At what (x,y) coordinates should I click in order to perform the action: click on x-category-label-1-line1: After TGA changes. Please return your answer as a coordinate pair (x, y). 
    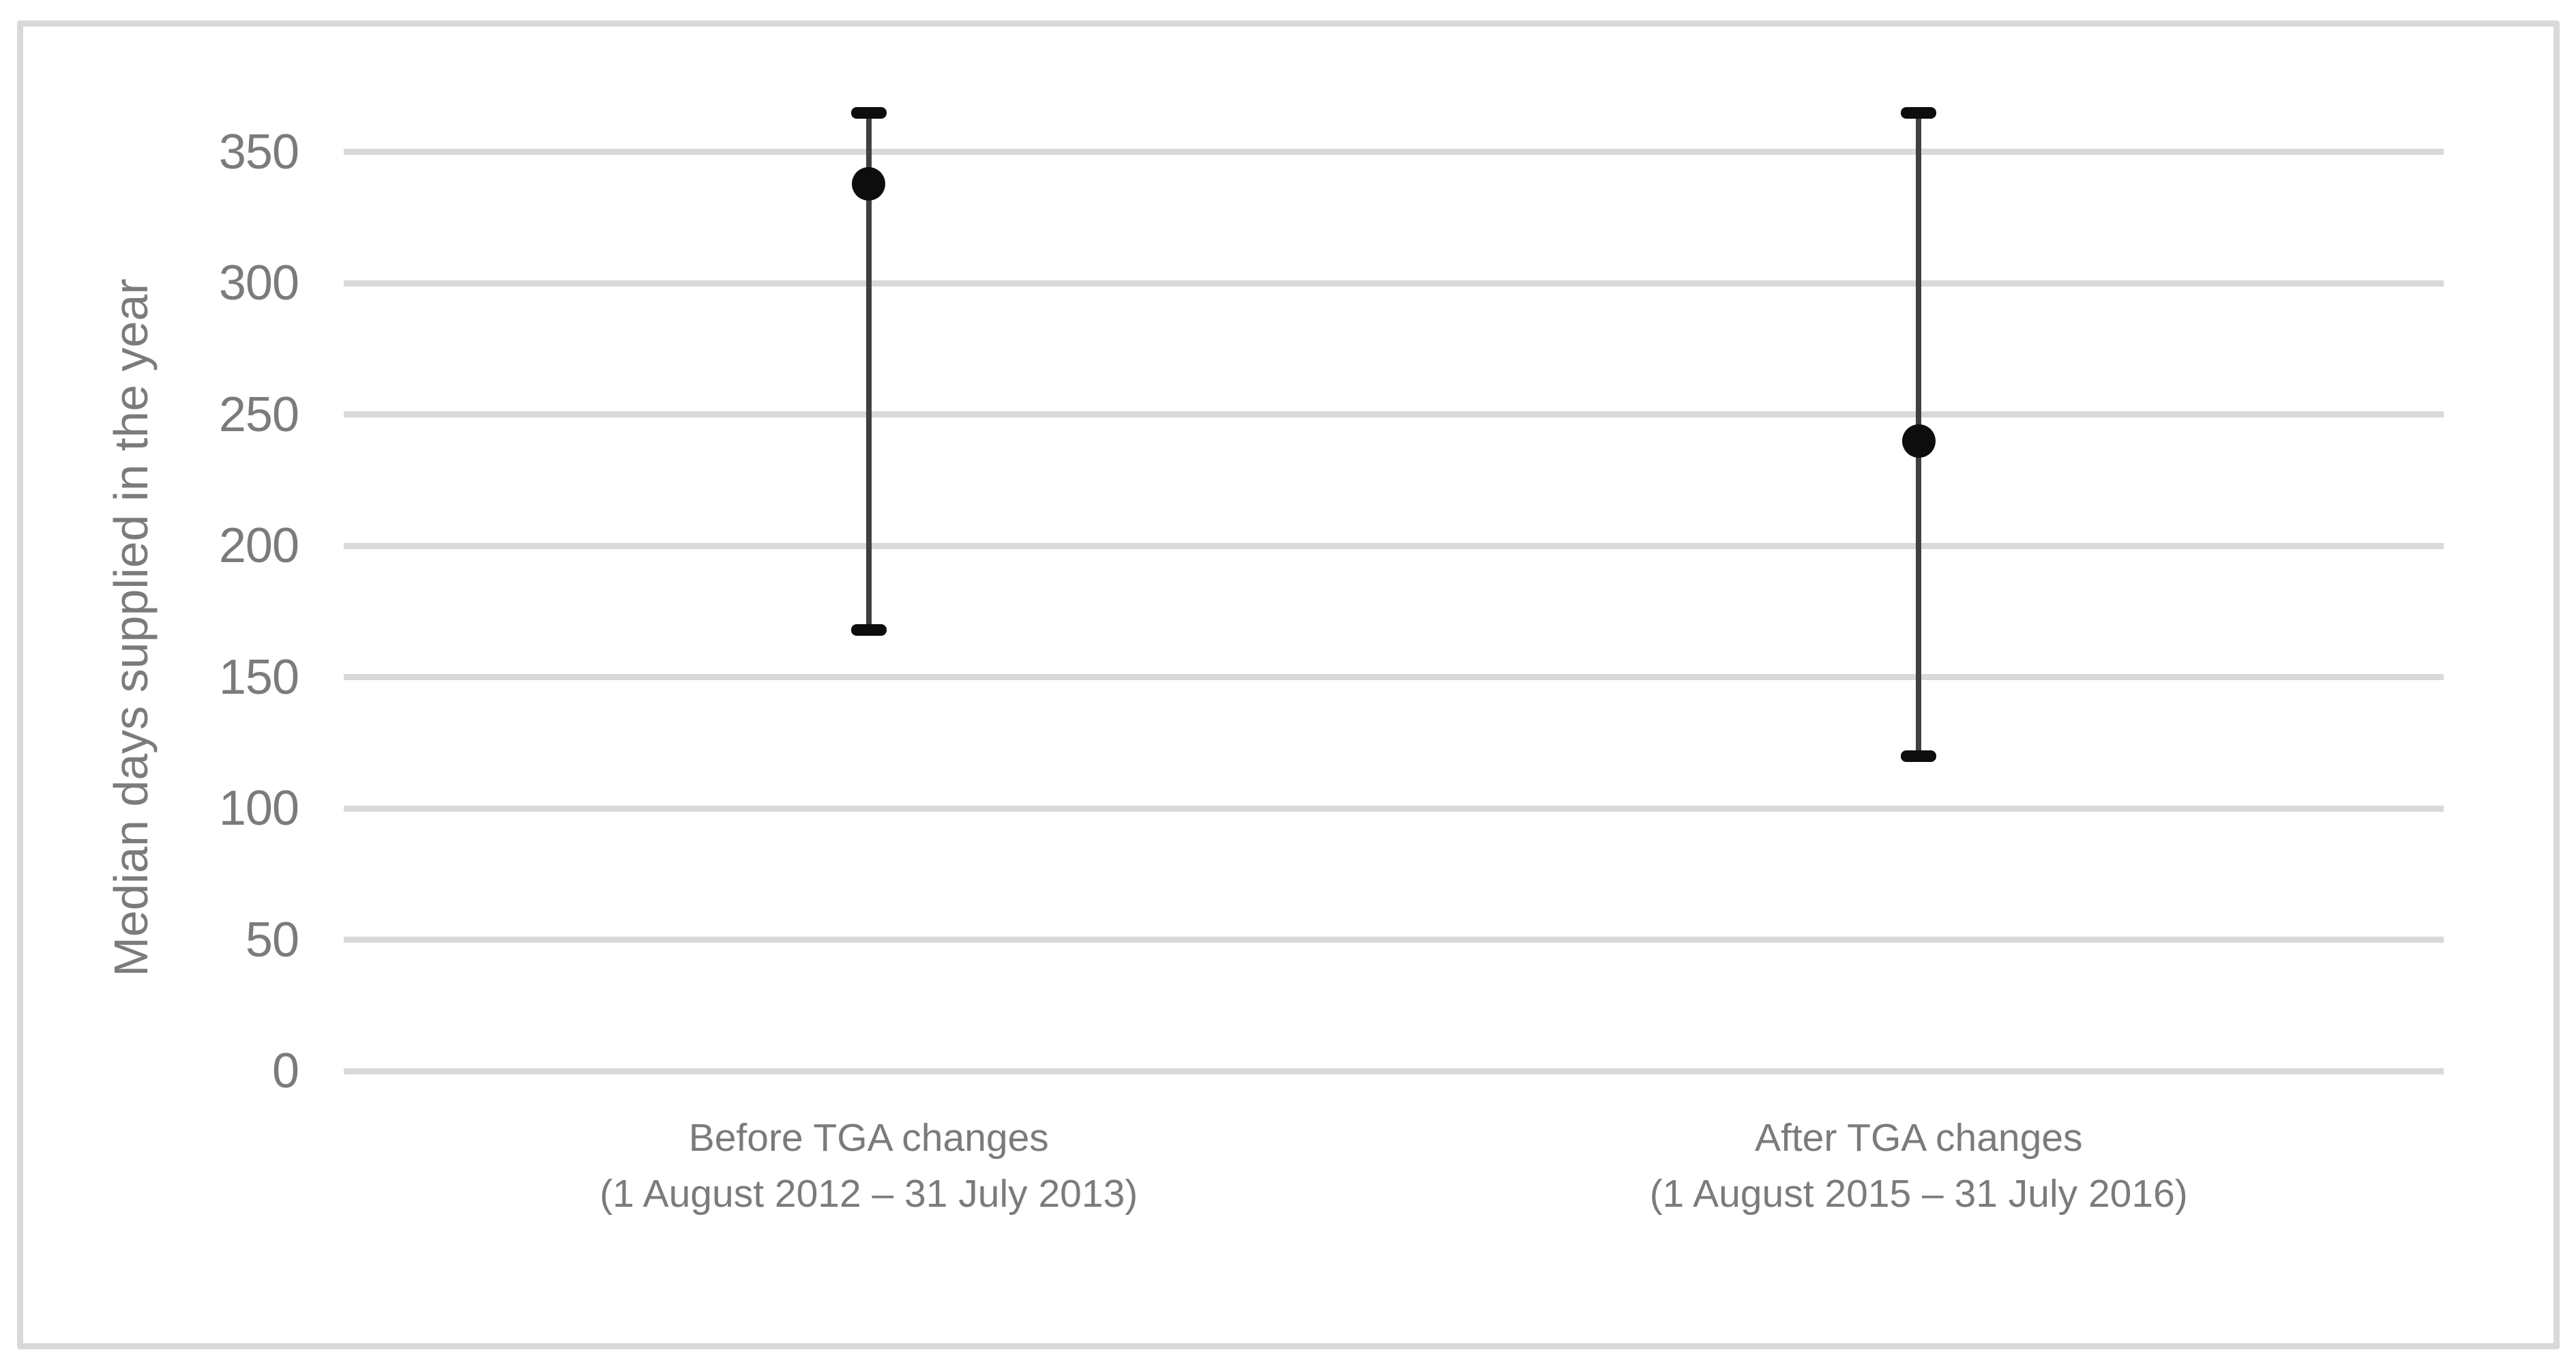
    Looking at the image, I should click on (1918, 1138).